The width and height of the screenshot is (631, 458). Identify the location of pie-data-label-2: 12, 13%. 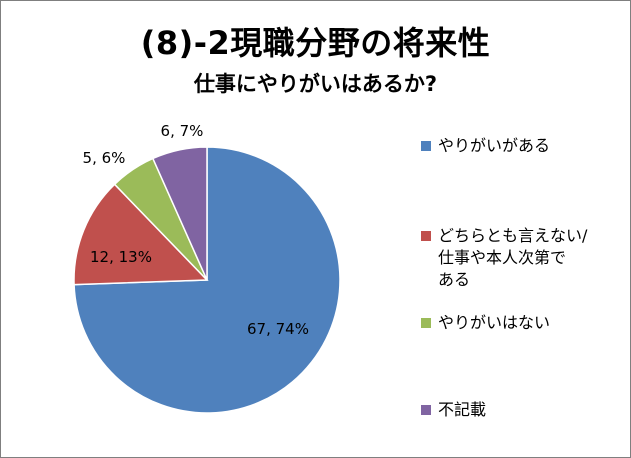
(121, 257).